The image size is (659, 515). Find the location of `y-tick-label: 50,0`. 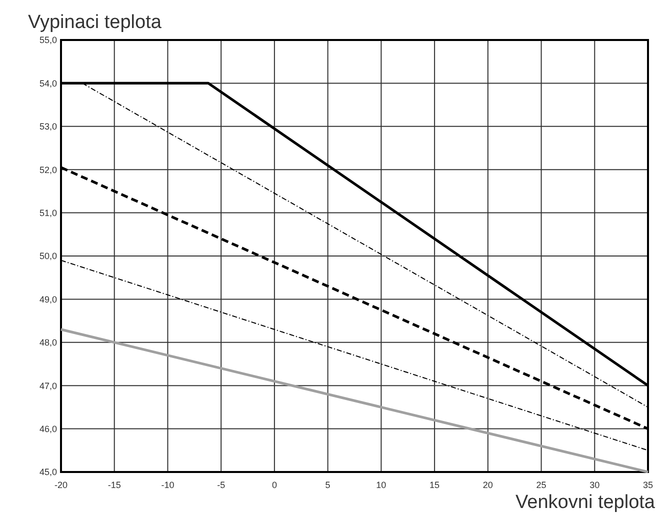

y-tick-label: 50,0 is located at coordinates (48, 256).